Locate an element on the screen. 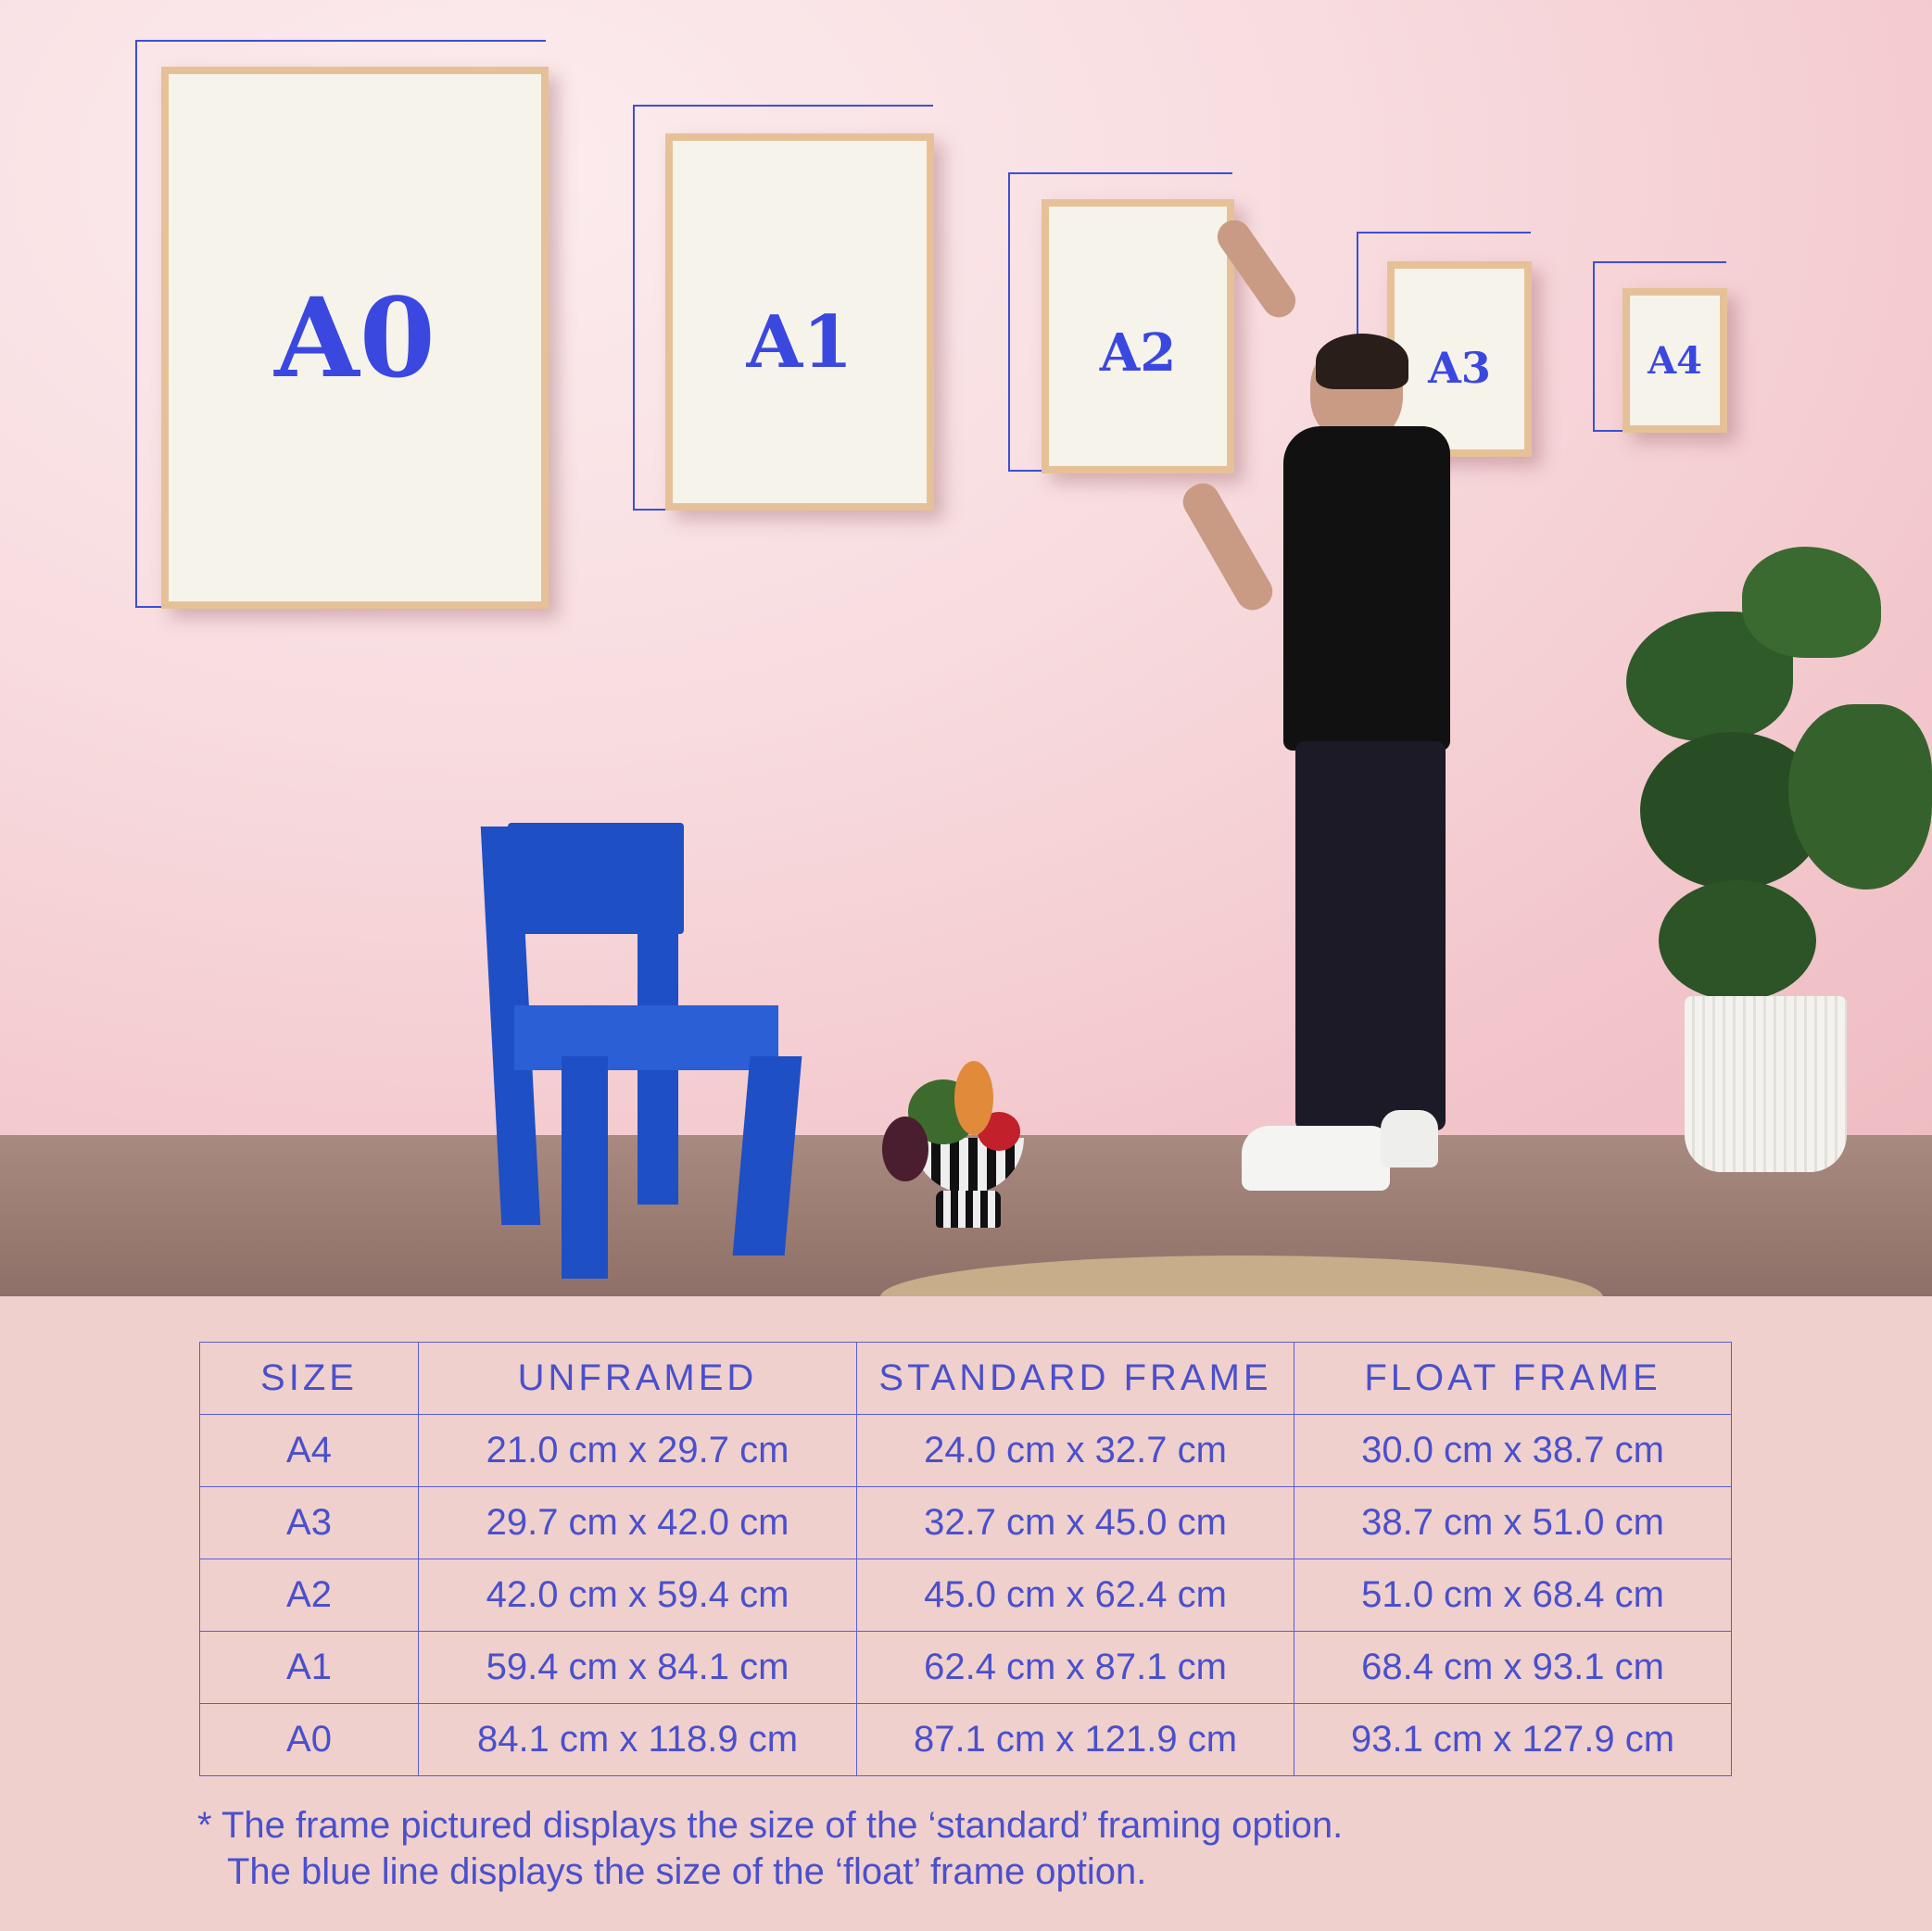  black-tshirt is located at coordinates (1366, 589).